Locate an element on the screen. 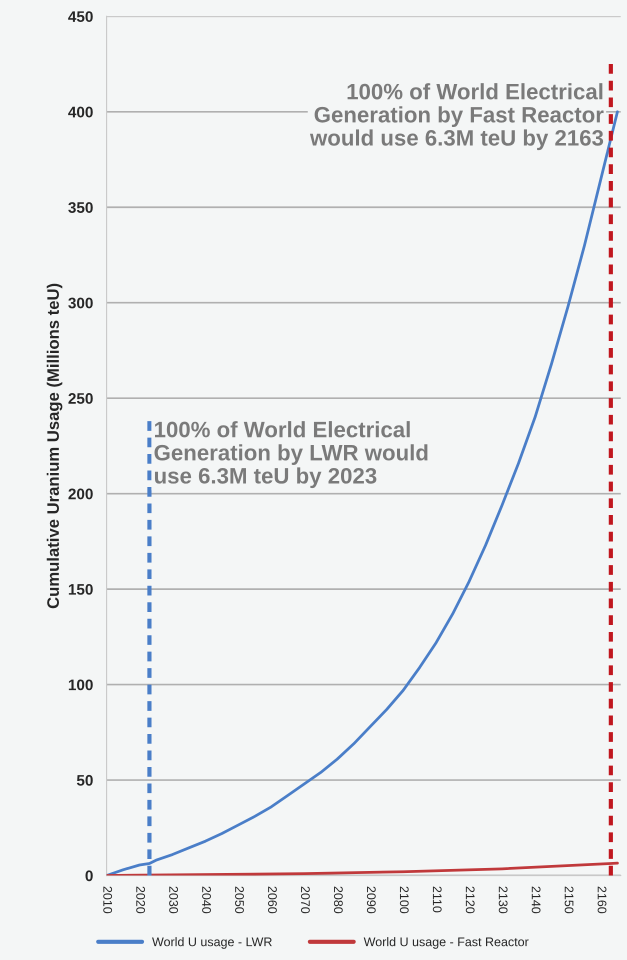 The image size is (627, 960). y-tick-label: 200 is located at coordinates (80, 494).